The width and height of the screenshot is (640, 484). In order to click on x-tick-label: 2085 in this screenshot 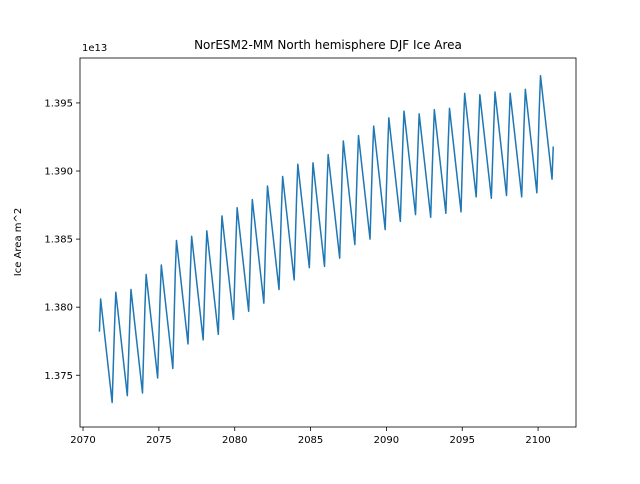, I will do `click(310, 440)`.